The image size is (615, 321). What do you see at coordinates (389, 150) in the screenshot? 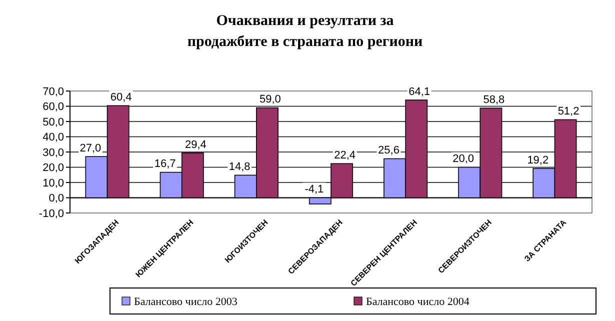
I see `data-label: 25,6` at bounding box center [389, 150].